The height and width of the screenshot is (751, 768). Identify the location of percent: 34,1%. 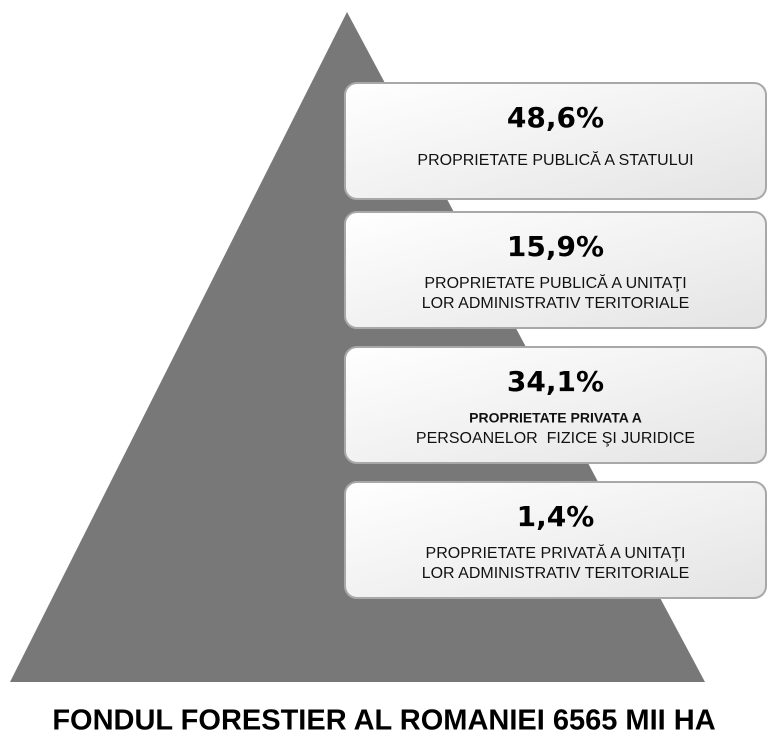
(555, 381).